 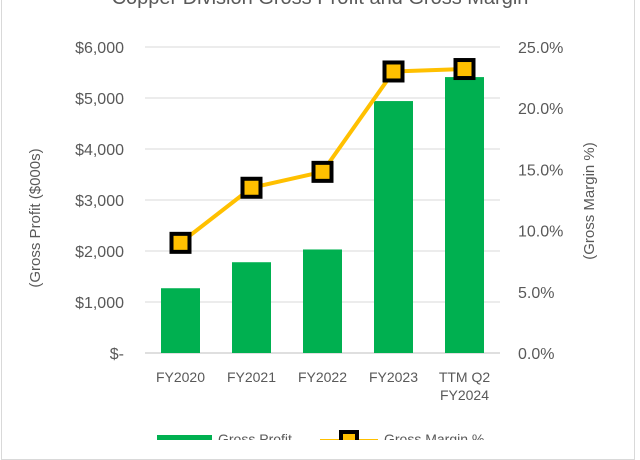 What do you see at coordinates (255, 435) in the screenshot?
I see `legend-label: Gross Profit` at bounding box center [255, 435].